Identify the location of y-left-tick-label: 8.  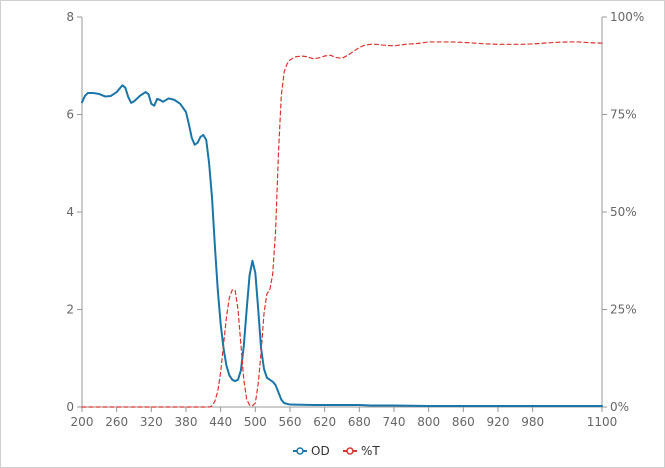
(70, 17).